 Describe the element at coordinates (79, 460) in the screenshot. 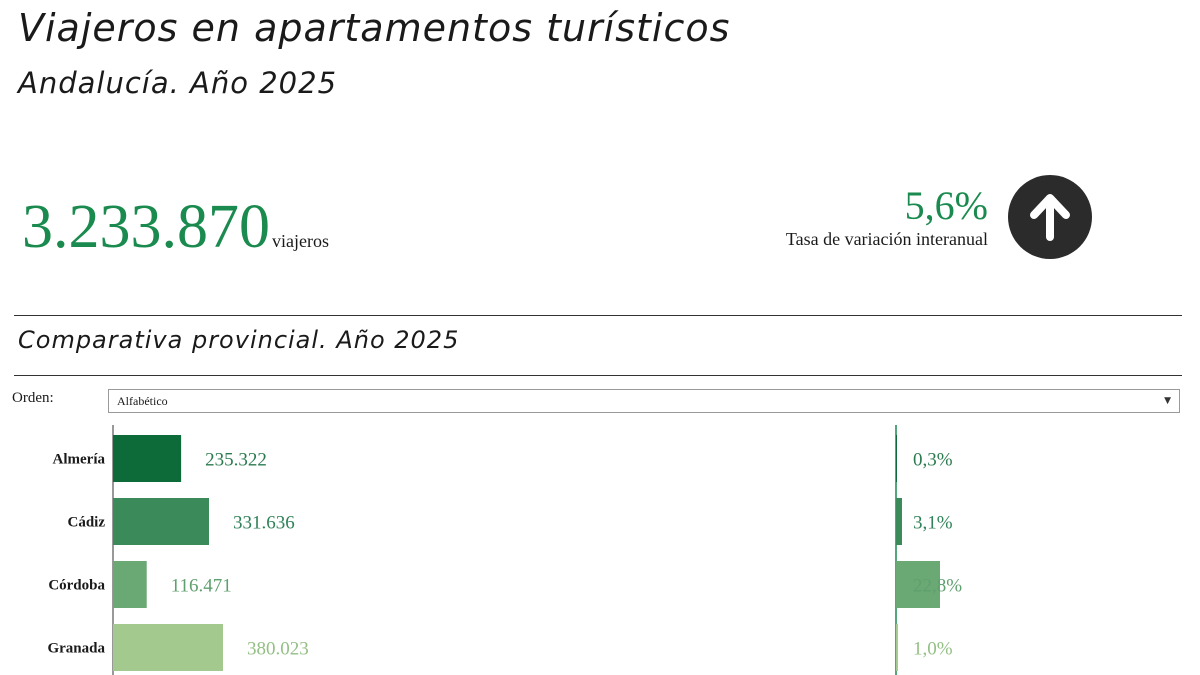

I see `category-label: Almería` at that location.